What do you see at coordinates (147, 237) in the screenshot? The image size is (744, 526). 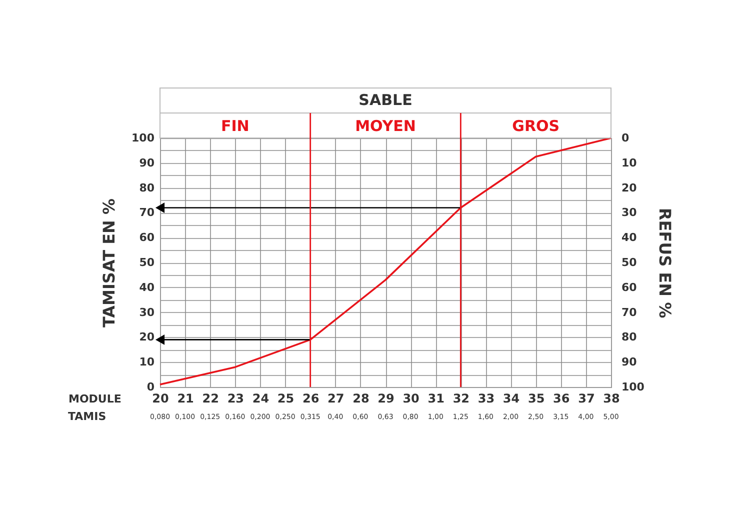 I see `y-tick-label: 60` at bounding box center [147, 237].